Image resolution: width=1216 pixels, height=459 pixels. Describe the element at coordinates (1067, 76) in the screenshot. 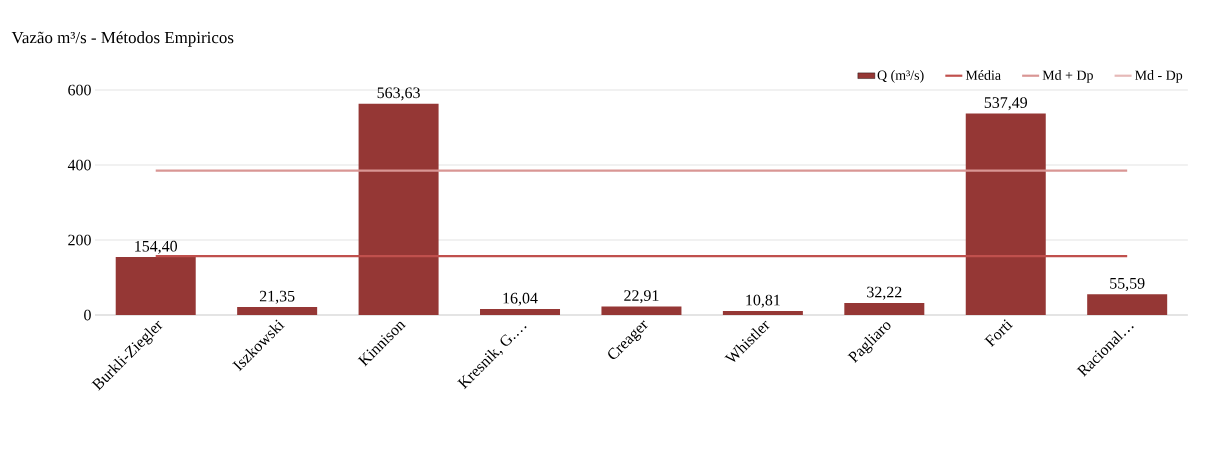

I see `legend-label: Md + Dp` at that location.